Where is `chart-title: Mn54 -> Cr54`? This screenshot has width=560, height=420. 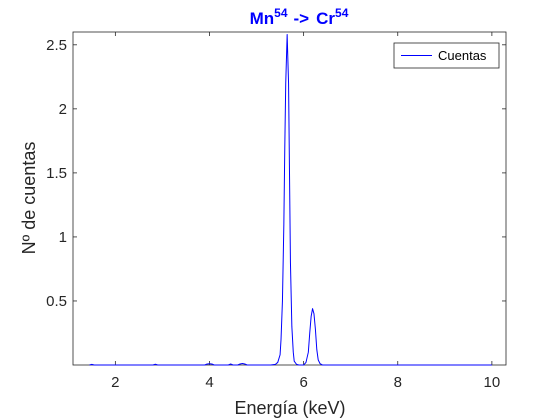 chart-title: Mn54 -> Cr54 is located at coordinates (299, 17).